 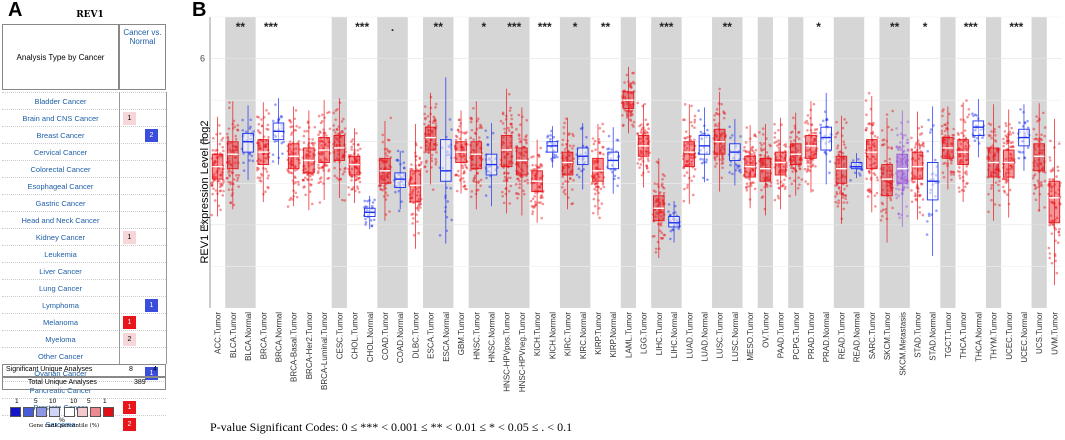 I want to click on cancer-name-link: Lymphoma, so click(x=60, y=305).